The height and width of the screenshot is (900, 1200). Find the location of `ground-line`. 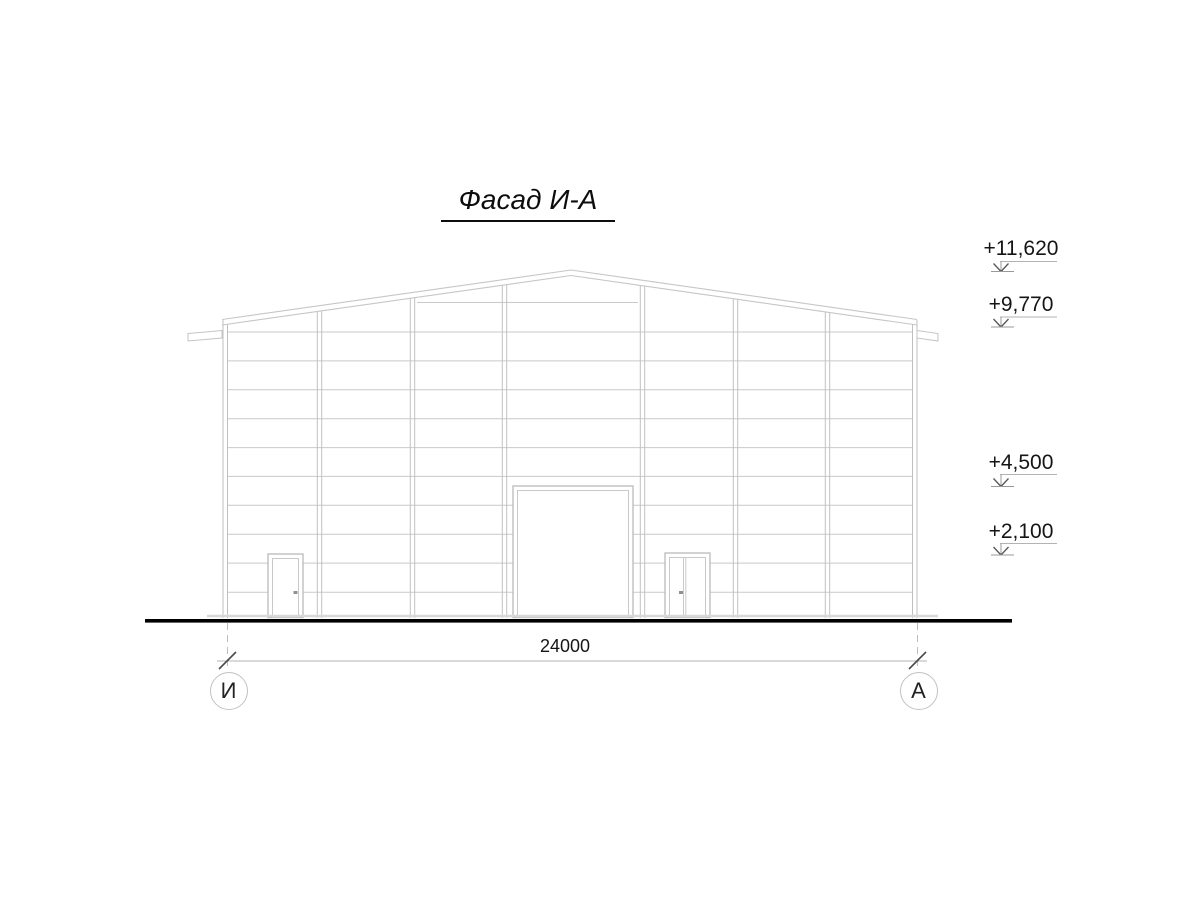

ground-line is located at coordinates (578, 621).